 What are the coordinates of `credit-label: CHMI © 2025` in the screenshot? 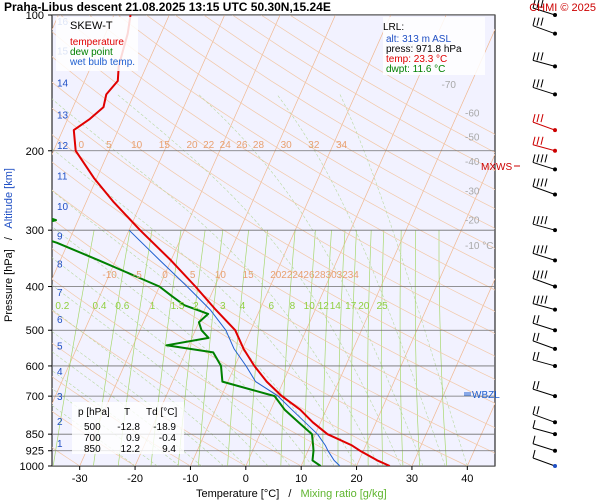 It's located at (562, 8).